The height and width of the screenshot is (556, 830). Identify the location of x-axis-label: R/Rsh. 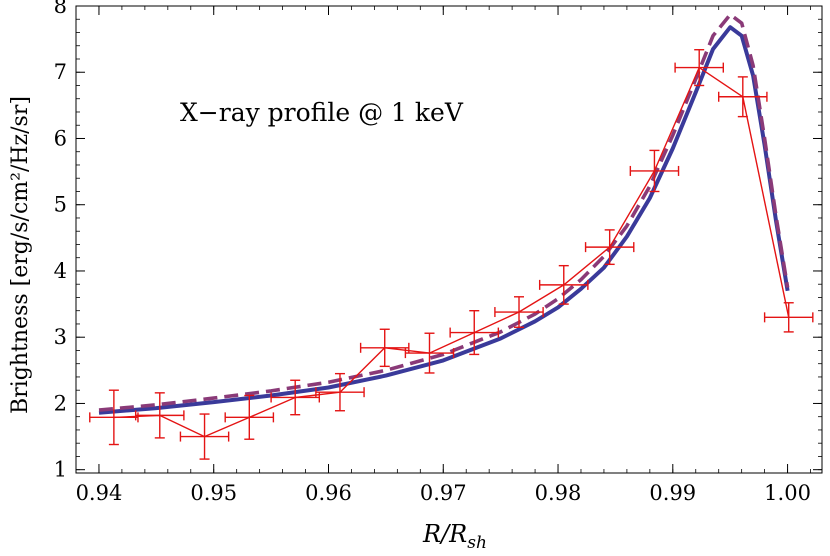
(454, 536).